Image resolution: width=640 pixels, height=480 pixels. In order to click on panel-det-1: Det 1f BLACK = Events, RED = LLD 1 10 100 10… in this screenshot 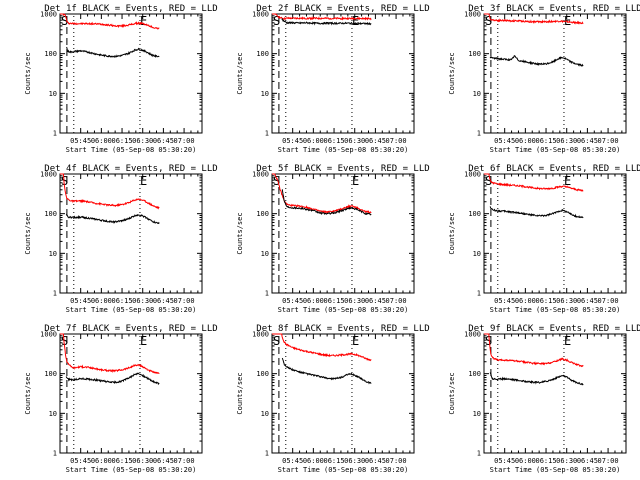, I will do `click(121, 79)`.